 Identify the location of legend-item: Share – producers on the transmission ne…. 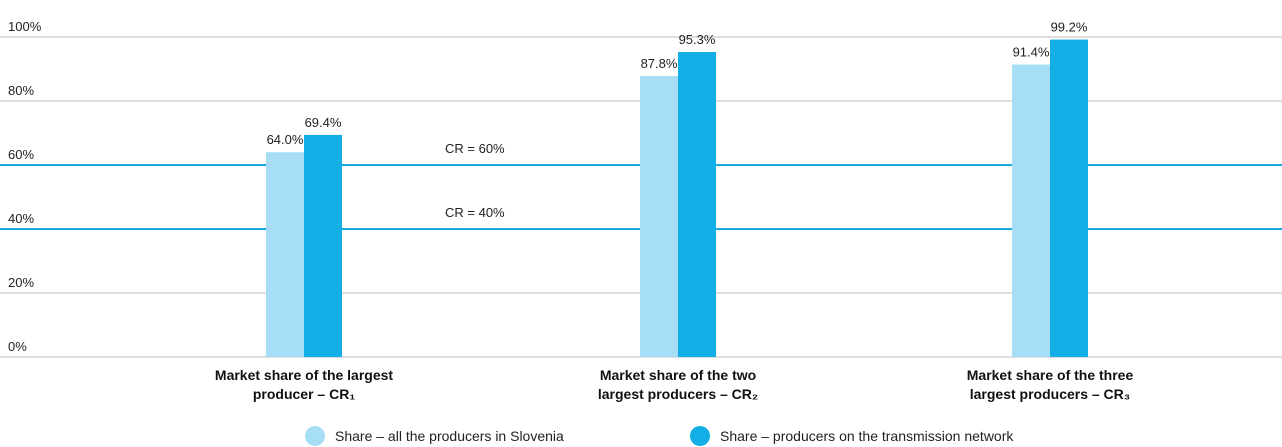
(851, 436).